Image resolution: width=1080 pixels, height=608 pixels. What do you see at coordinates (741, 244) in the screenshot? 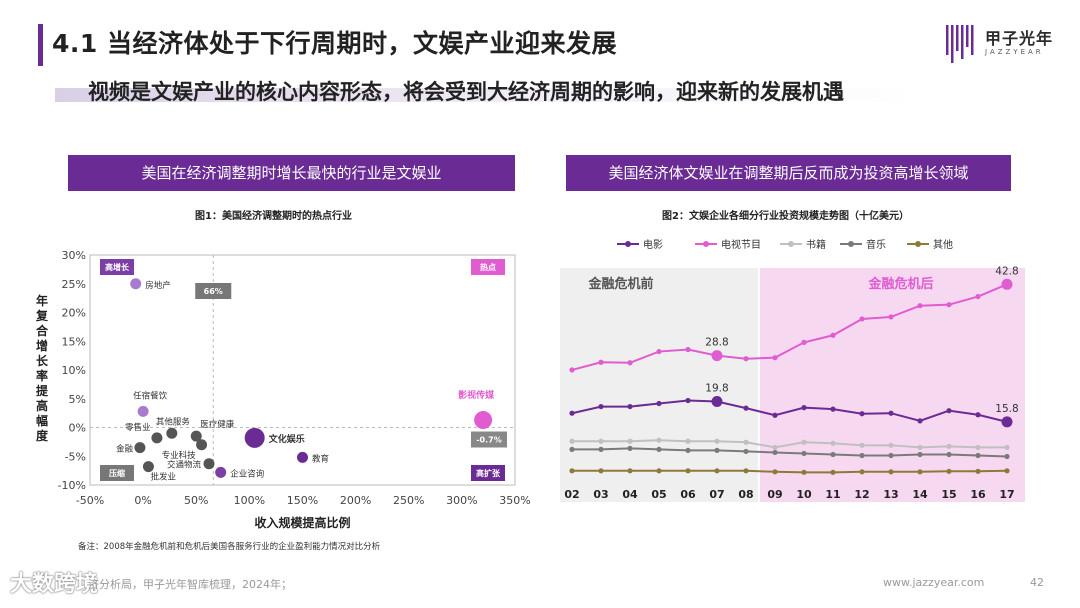
I see `legend-label: 电视节目` at bounding box center [741, 244].